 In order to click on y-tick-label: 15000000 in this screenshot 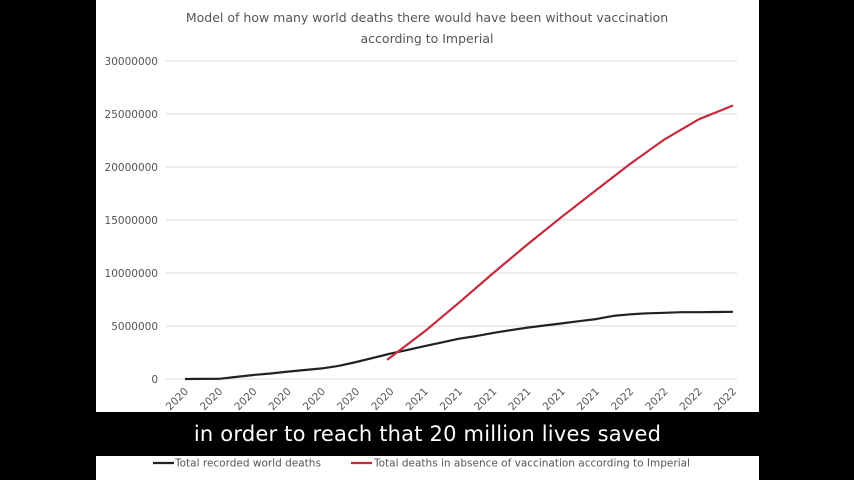, I will do `click(131, 221)`.